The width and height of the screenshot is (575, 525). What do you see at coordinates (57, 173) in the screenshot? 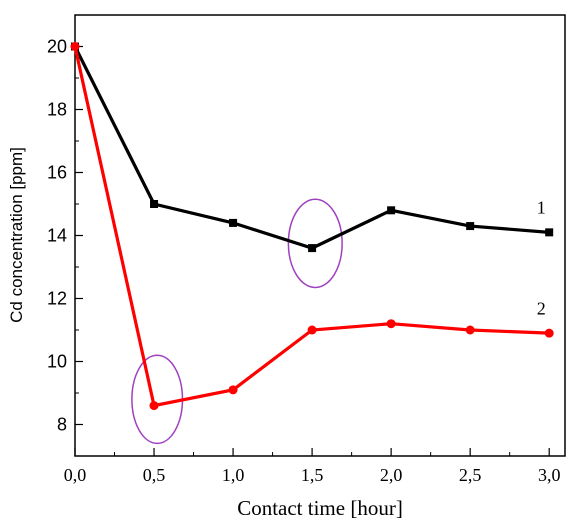
I see `y-tick-label: 16` at bounding box center [57, 173].